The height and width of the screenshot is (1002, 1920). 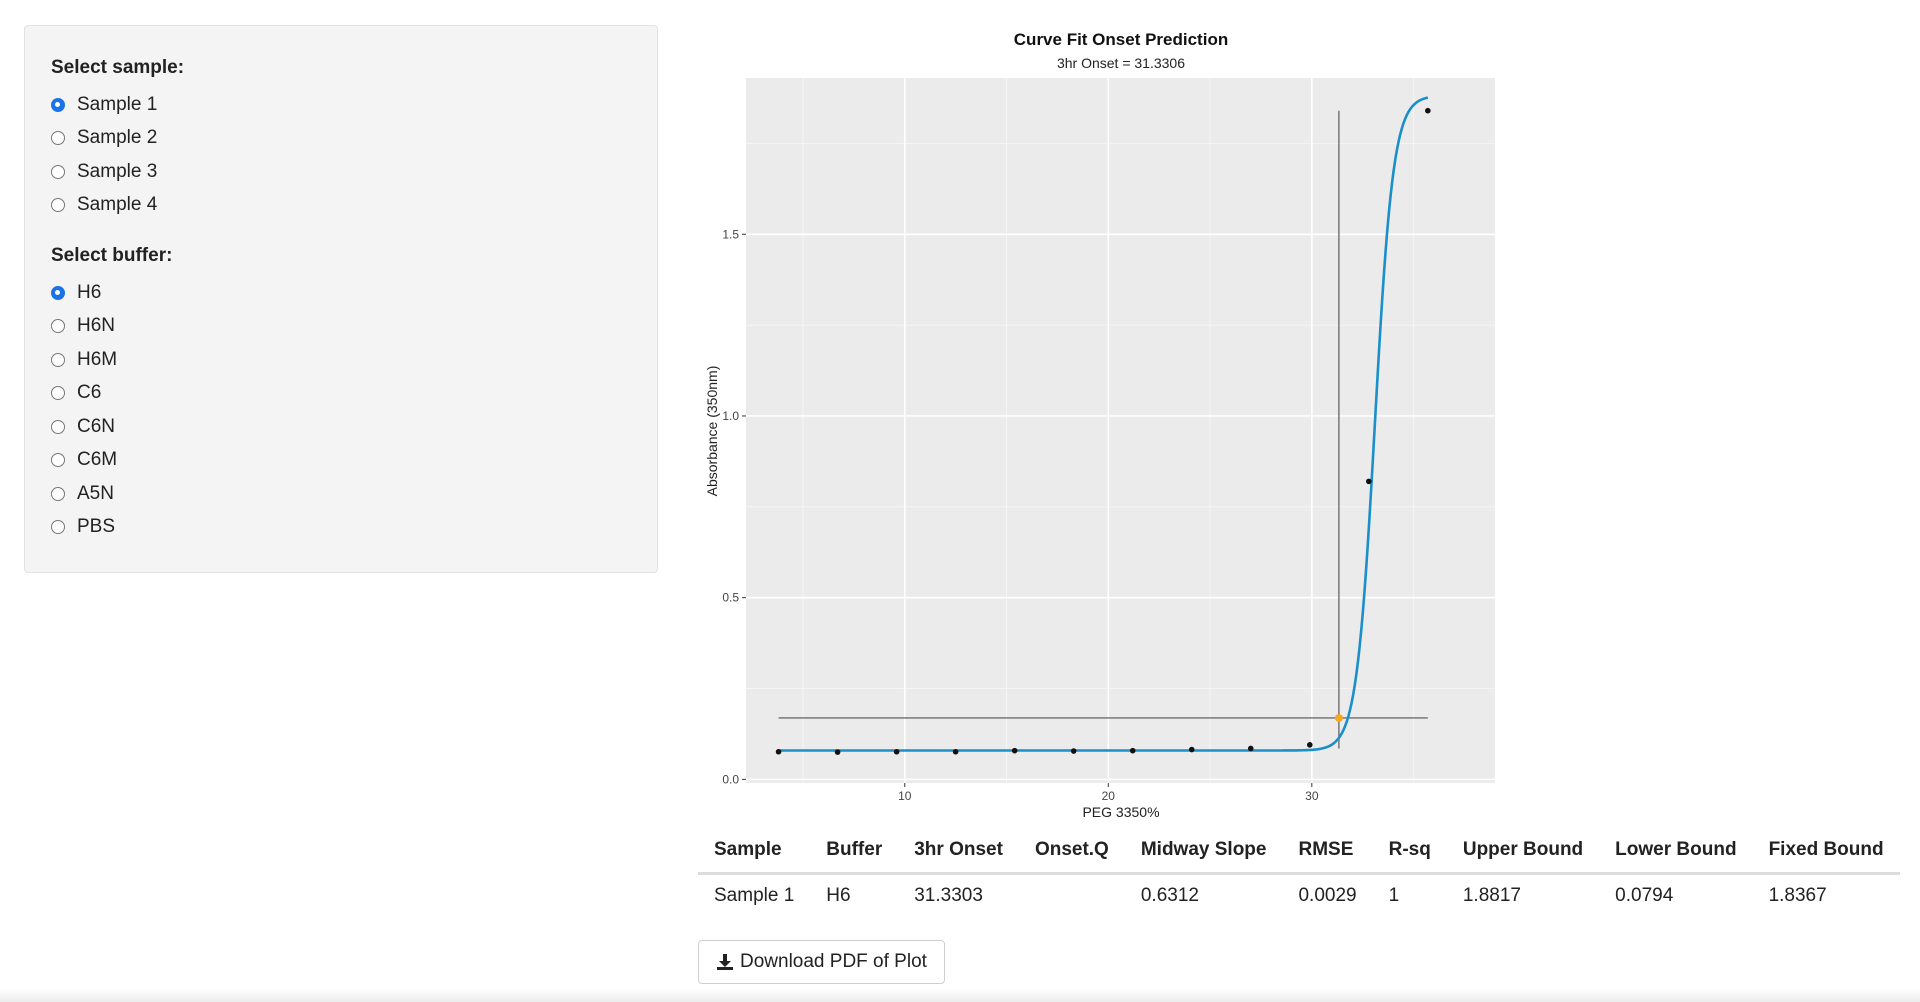 What do you see at coordinates (354, 528) in the screenshot?
I see `buffer-option: PBS` at bounding box center [354, 528].